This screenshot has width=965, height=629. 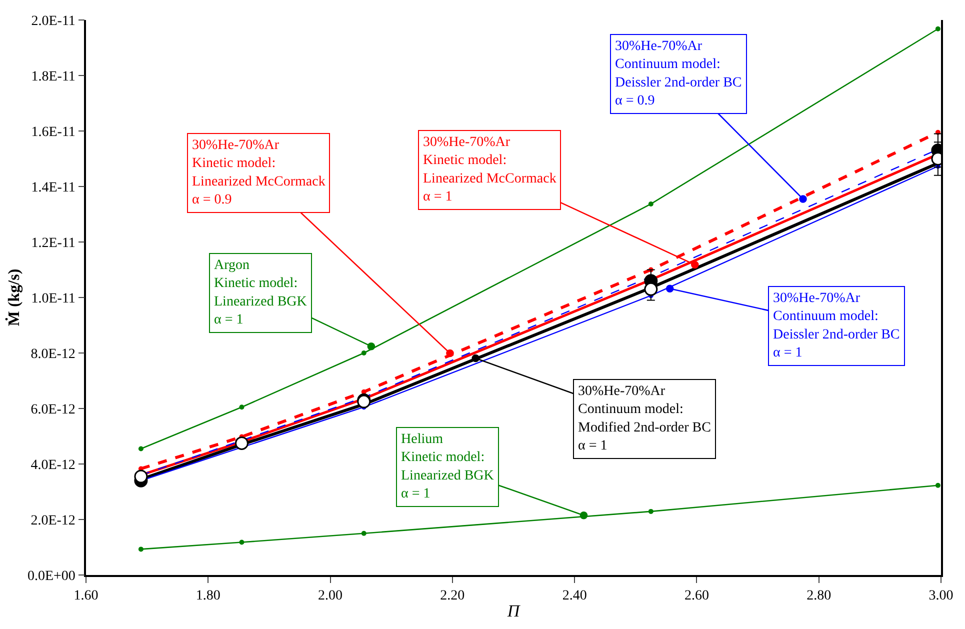 What do you see at coordinates (53, 132) in the screenshot?
I see `y-tick-label: 1.6E-11` at bounding box center [53, 132].